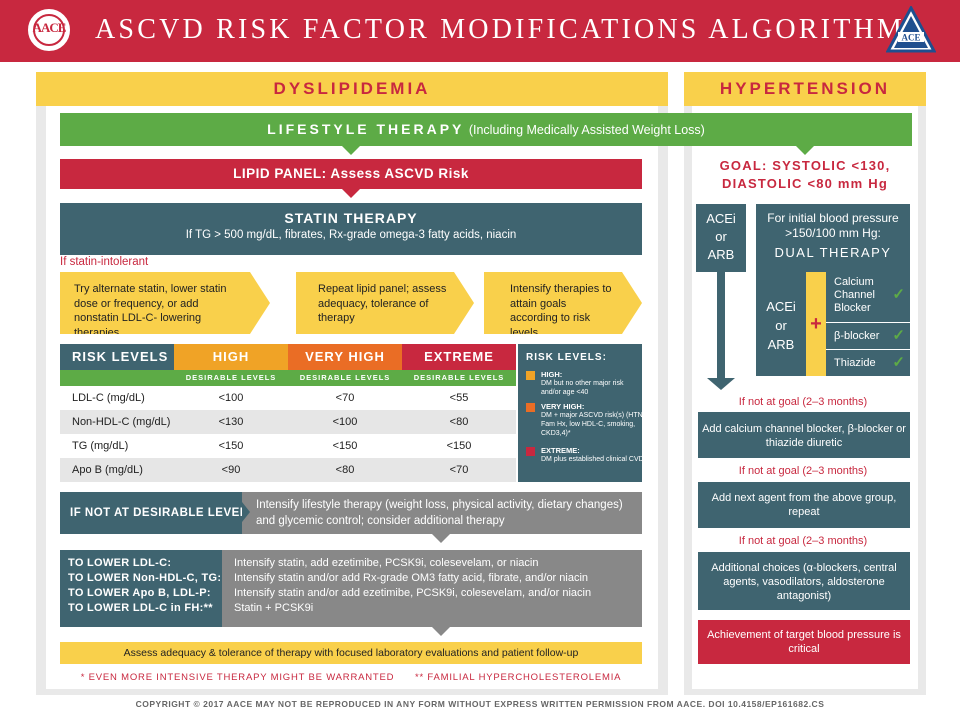  I want to click on table-row: Non-HDL-C (mg/dL) <130 <100 <80, so click(288, 422).